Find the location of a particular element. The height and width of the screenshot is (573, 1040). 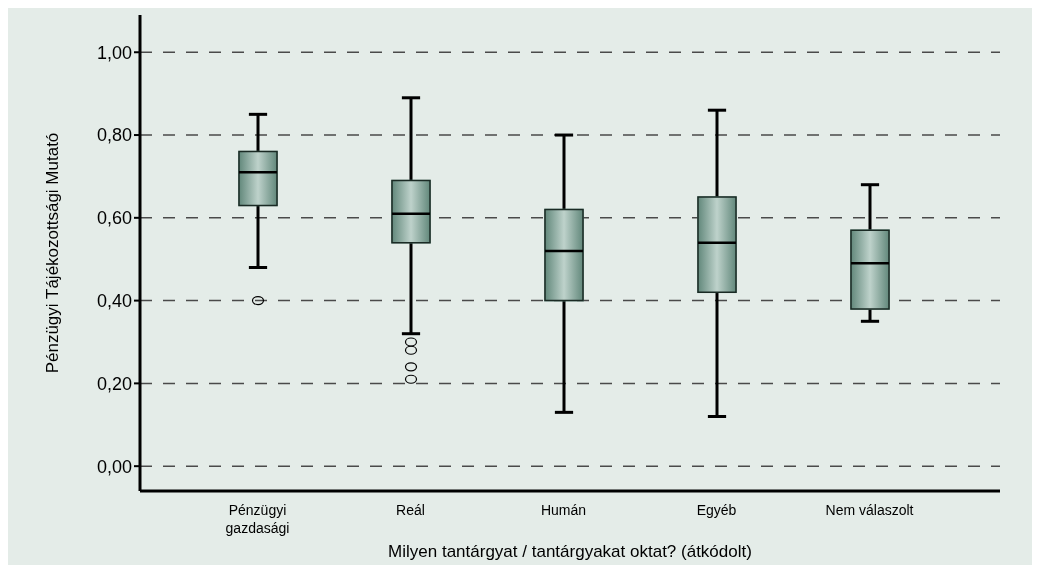

y-tick-label: 0,80 is located at coordinates (114, 135).